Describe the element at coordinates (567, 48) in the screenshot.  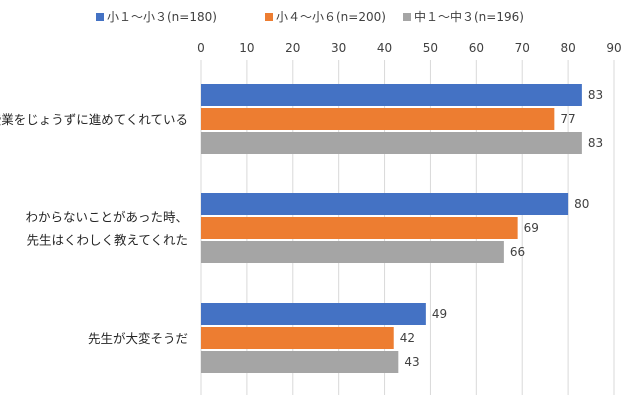
I see `x-tick-label: 80` at that location.